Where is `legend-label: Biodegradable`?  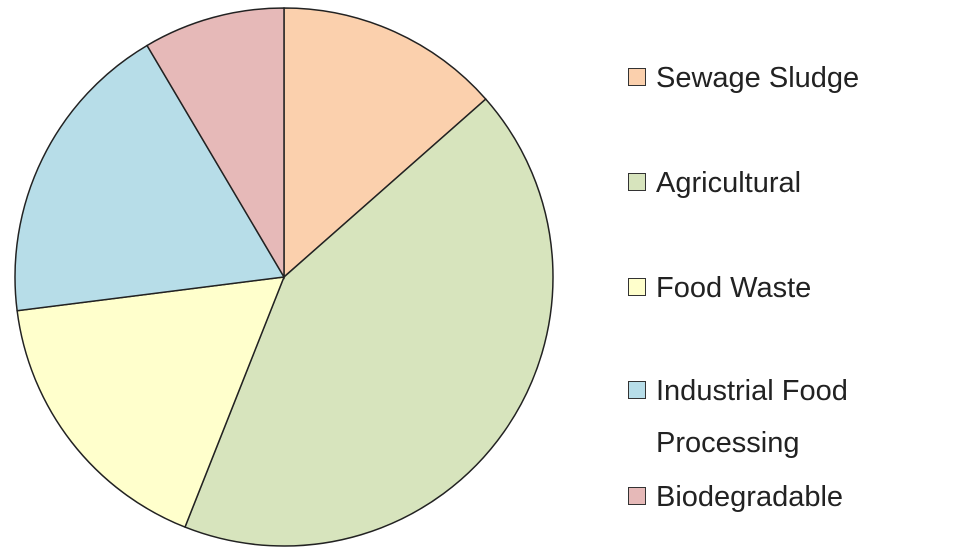 legend-label: Biodegradable is located at coordinates (750, 497).